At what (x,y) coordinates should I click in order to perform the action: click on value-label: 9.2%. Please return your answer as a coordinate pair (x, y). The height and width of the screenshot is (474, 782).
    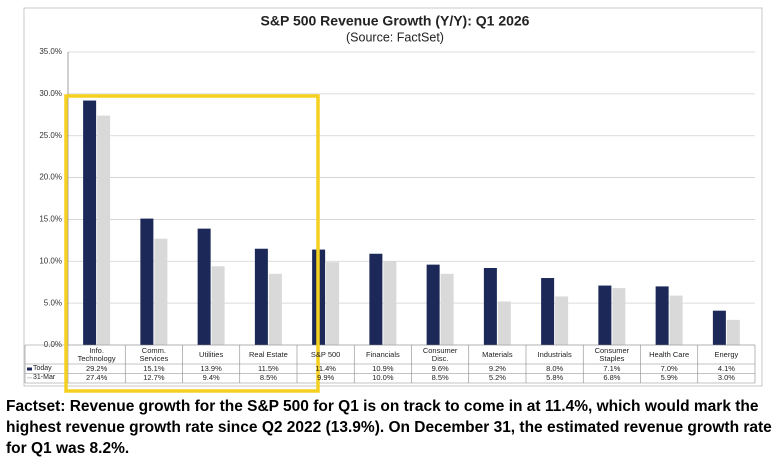
    Looking at the image, I should click on (497, 368).